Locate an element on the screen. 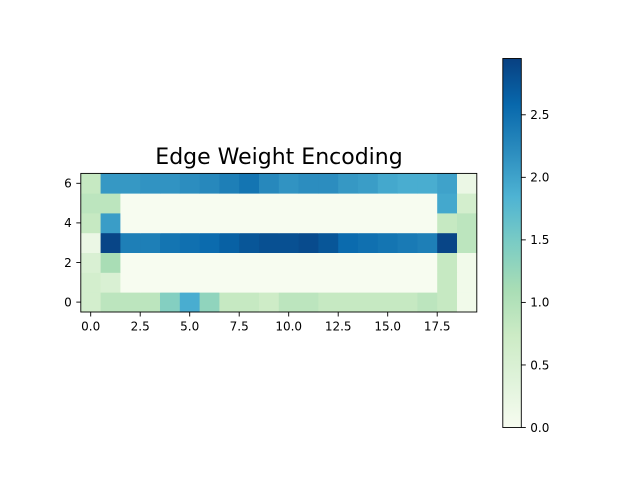  x-tick-label: 12.5 is located at coordinates (338, 327).